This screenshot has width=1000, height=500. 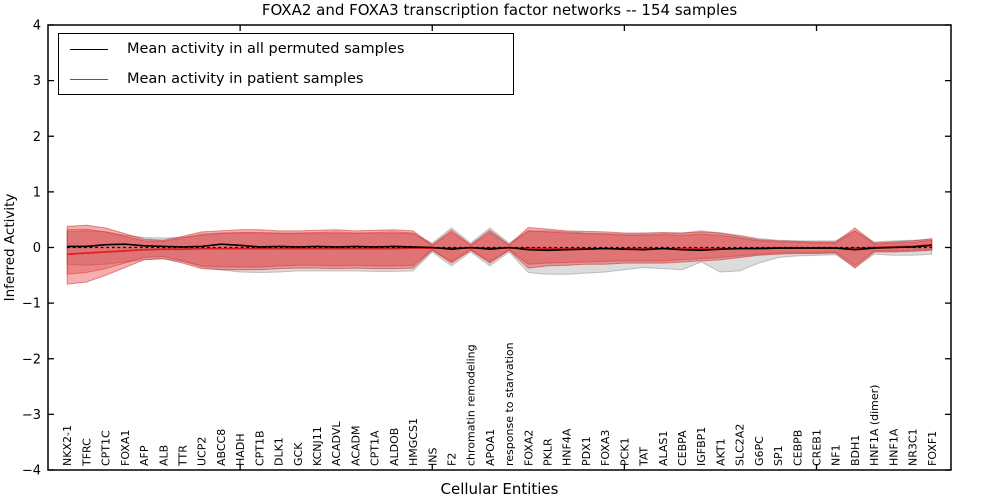 I want to click on x-category-label: KCNJ11, so click(x=317, y=446).